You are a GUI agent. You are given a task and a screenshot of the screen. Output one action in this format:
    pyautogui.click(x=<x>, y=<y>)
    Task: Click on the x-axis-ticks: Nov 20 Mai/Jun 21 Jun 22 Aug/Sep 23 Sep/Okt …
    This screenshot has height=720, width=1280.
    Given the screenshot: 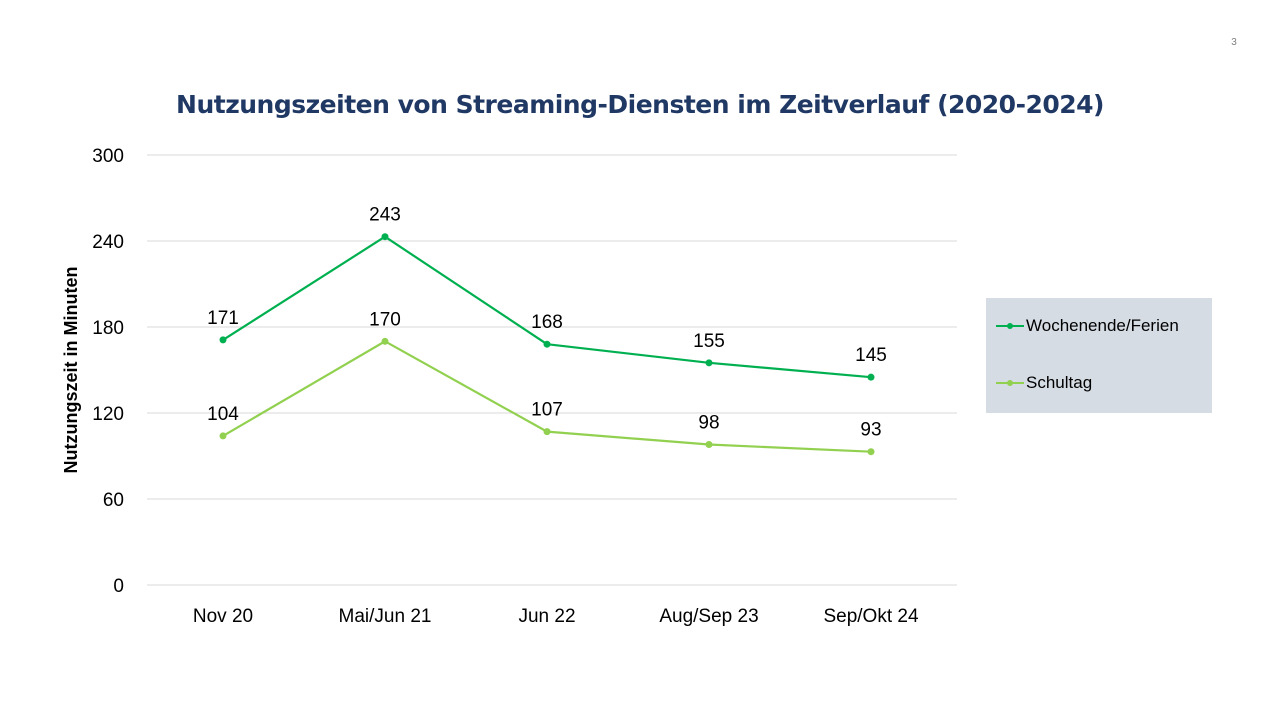 What is the action you would take?
    pyautogui.click(x=556, y=616)
    